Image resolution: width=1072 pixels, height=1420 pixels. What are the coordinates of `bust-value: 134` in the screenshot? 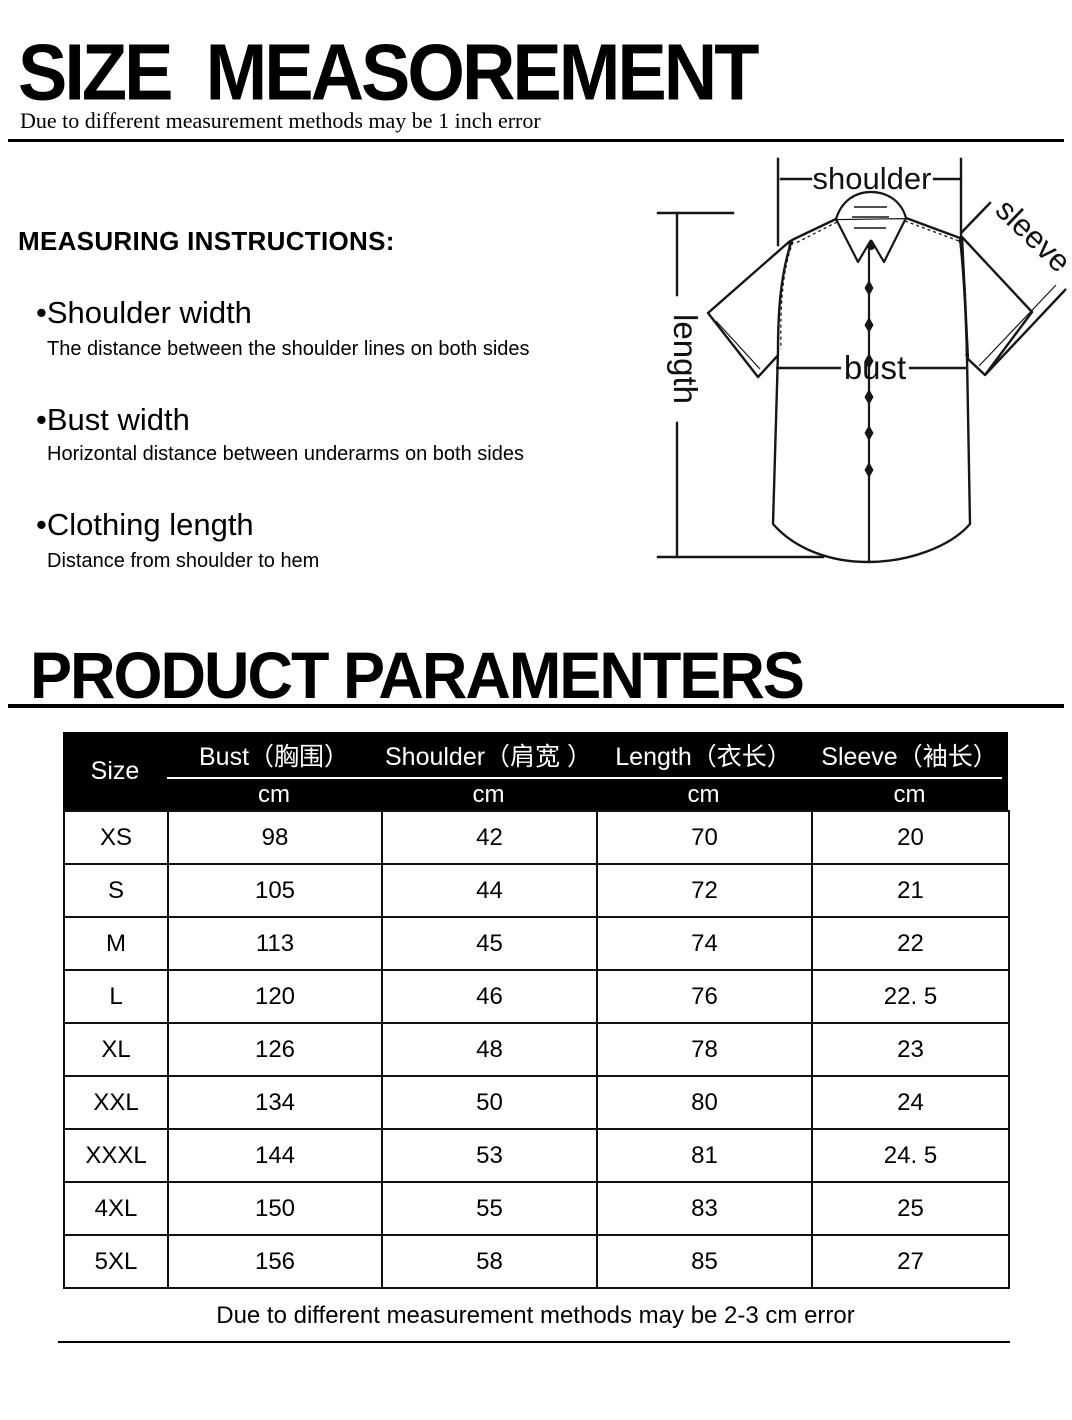 It's located at (275, 1102).